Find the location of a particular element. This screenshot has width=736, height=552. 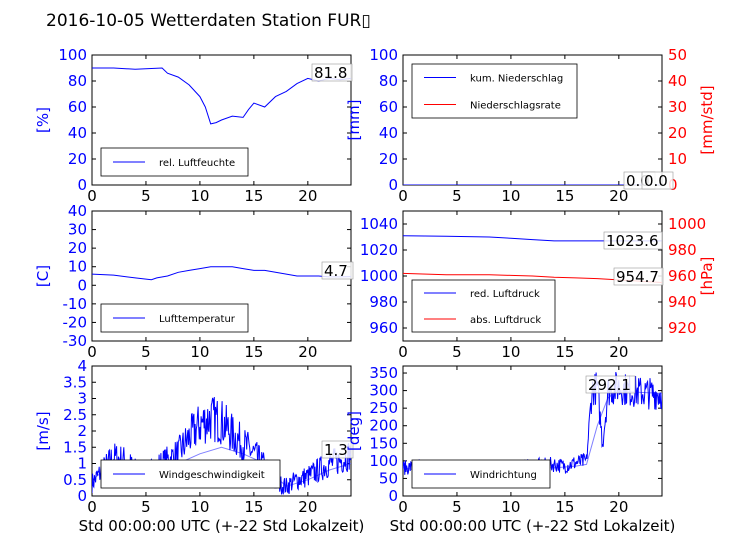

y-tick-label: -20 is located at coordinates (75, 322).